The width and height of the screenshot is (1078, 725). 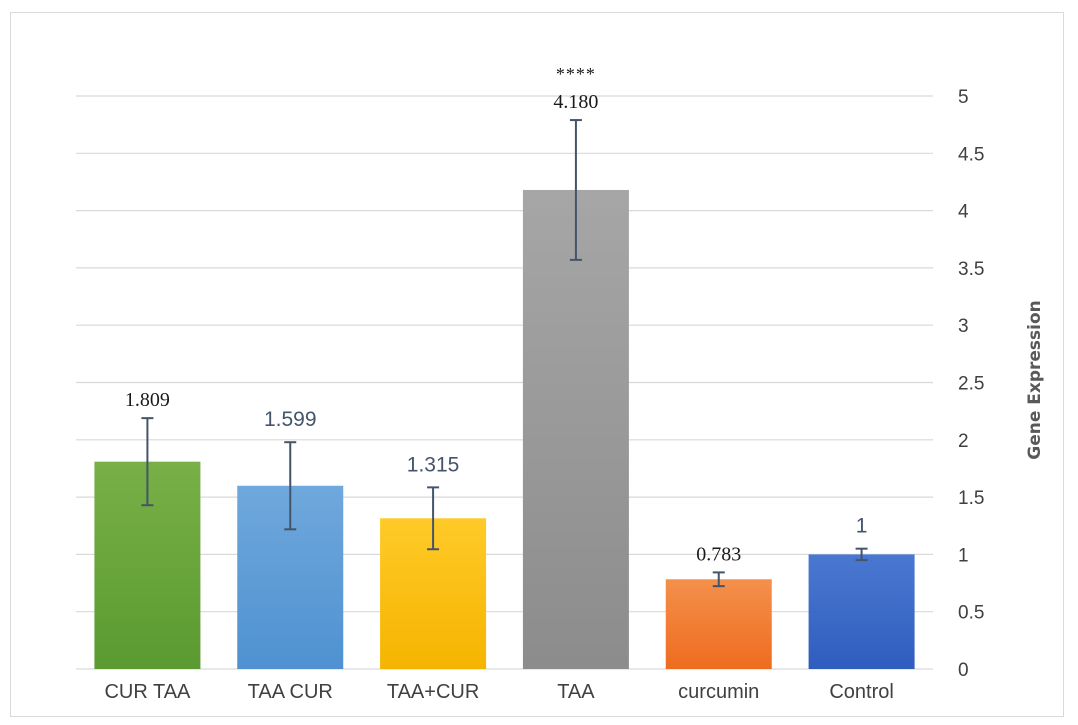 I want to click on y-tick-label: 2, so click(x=963, y=441).